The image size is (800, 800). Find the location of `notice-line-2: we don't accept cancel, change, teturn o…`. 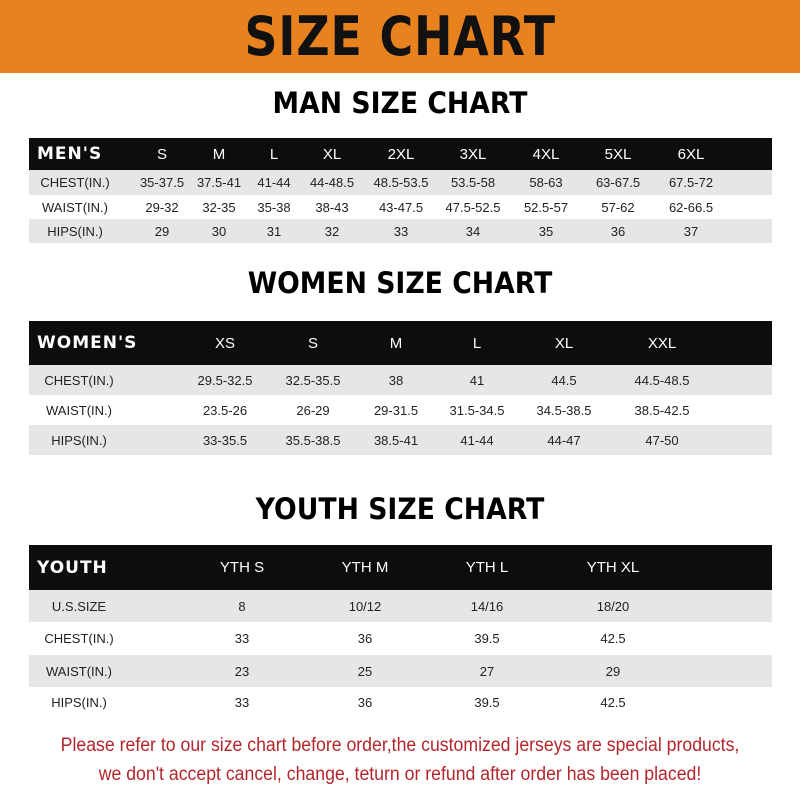

notice-line-2: we don't accept cancel, change, teturn o… is located at coordinates (400, 774).